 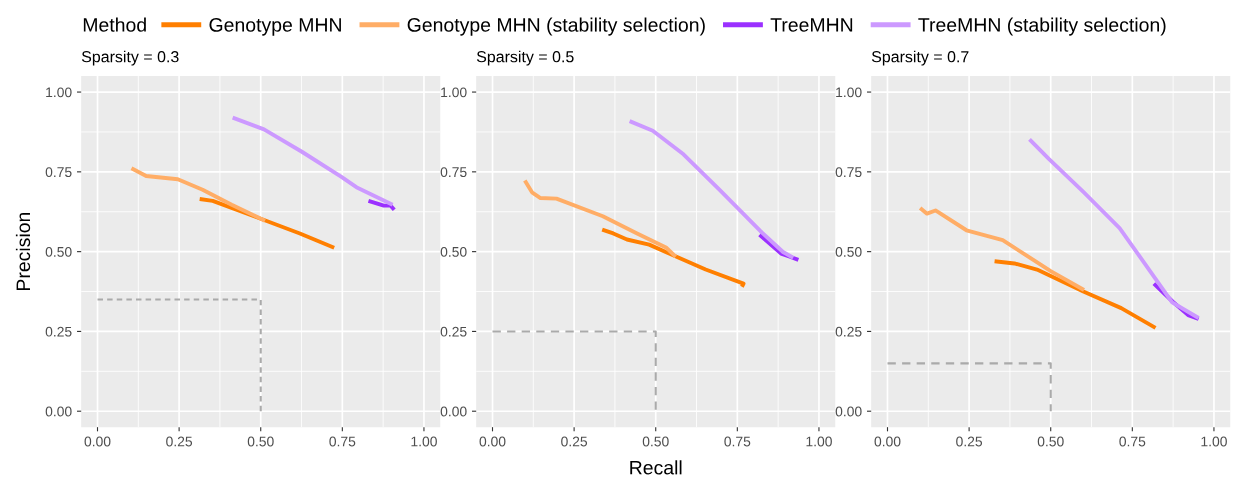 What do you see at coordinates (920, 58) in the screenshot?
I see `chart-title: Sparsity = 0.7` at bounding box center [920, 58].